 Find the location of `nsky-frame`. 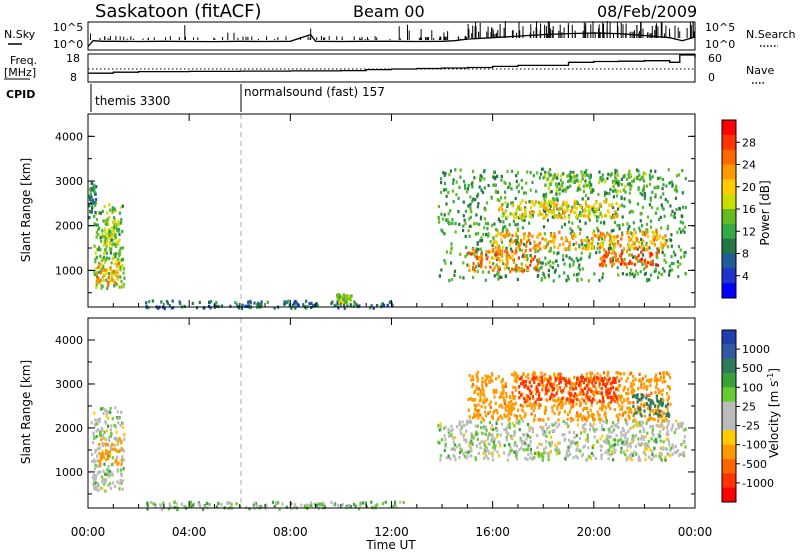

nsky-frame is located at coordinates (391, 36).